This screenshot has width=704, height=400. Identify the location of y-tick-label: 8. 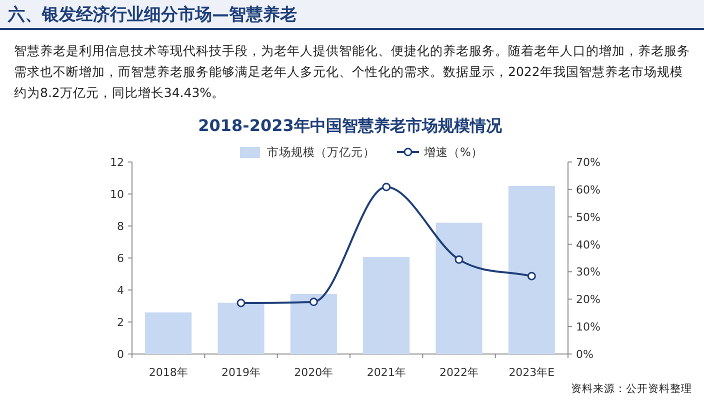
(120, 226).